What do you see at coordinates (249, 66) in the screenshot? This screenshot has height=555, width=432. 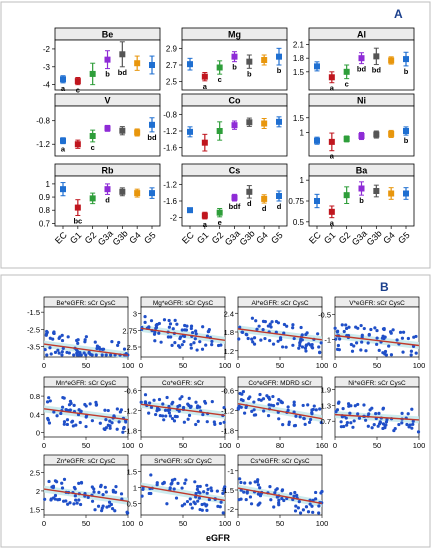 I see `group-g3b: b` at bounding box center [249, 66].